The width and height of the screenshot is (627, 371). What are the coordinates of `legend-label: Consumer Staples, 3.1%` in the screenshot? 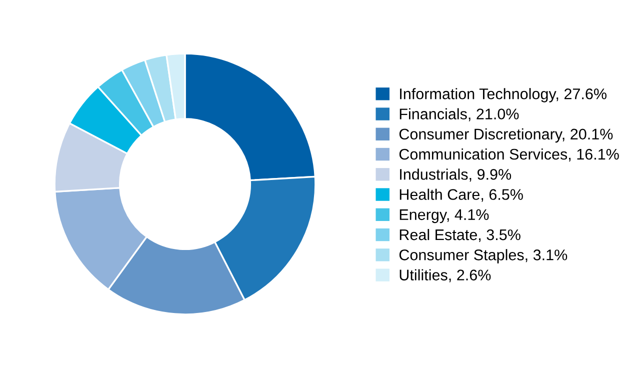 It's located at (483, 256).